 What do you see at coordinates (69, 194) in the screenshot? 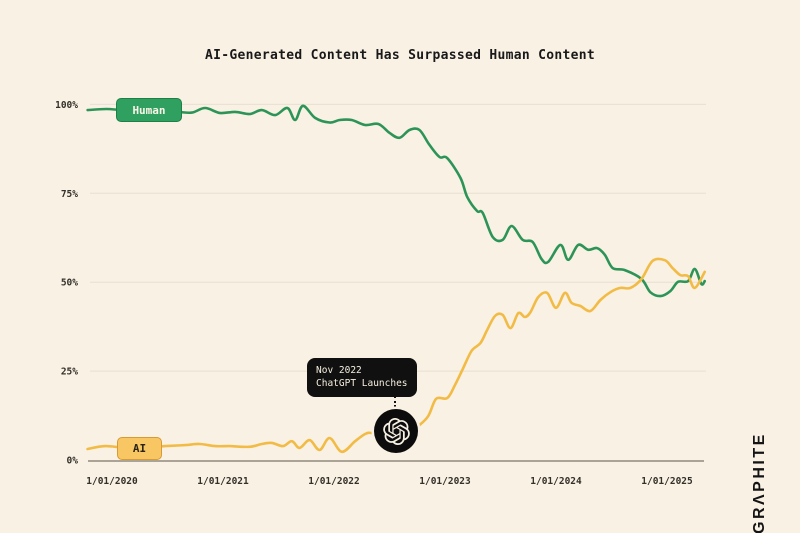
I see `y-tick-label-75: 75%` at bounding box center [69, 194].